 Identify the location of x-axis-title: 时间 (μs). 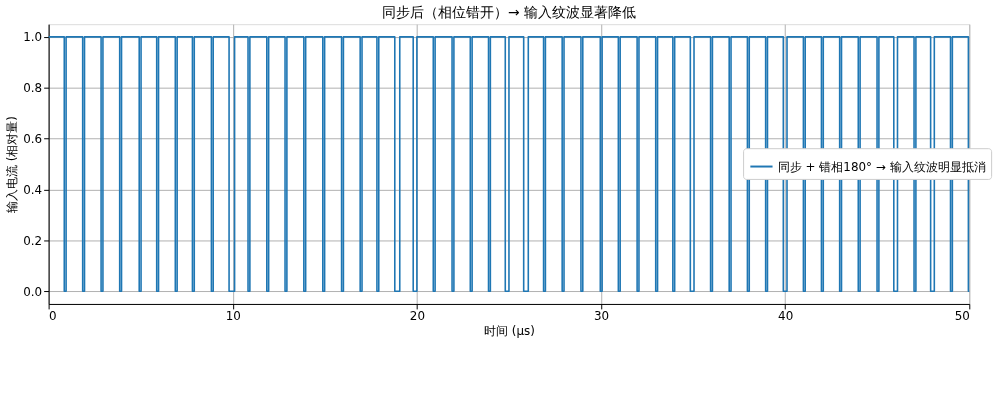
(509, 331).